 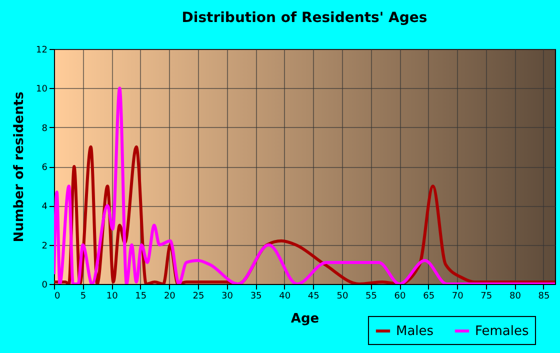 I want to click on y-axis-title: Number of residents, so click(x=20, y=166).